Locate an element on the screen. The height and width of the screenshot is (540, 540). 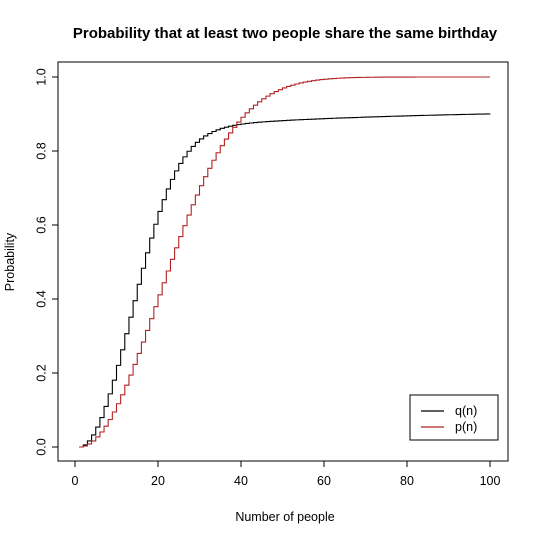
x-axis: 0 20 40 60 80 100 is located at coordinates (286, 474).